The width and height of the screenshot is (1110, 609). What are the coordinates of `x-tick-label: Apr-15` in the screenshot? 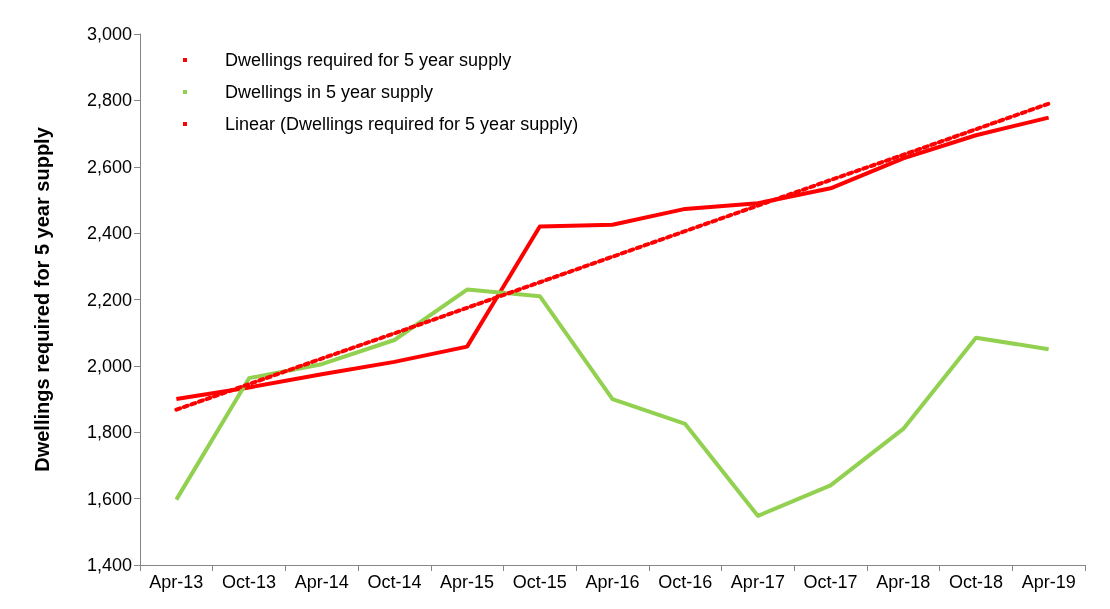 It's located at (467, 582).